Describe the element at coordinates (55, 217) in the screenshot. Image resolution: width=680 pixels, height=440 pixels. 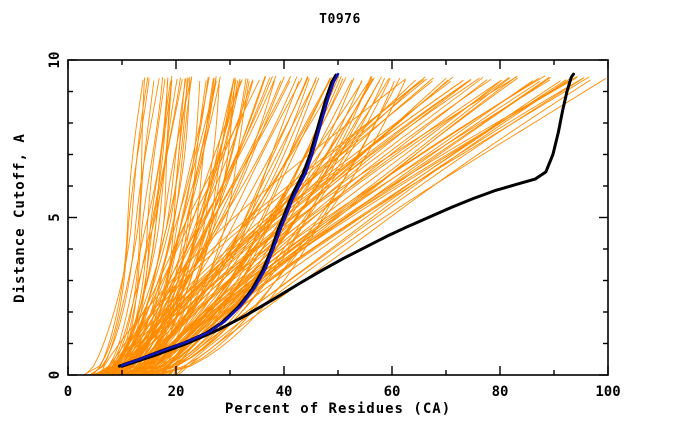
I see `y-tick-label: 5` at that location.